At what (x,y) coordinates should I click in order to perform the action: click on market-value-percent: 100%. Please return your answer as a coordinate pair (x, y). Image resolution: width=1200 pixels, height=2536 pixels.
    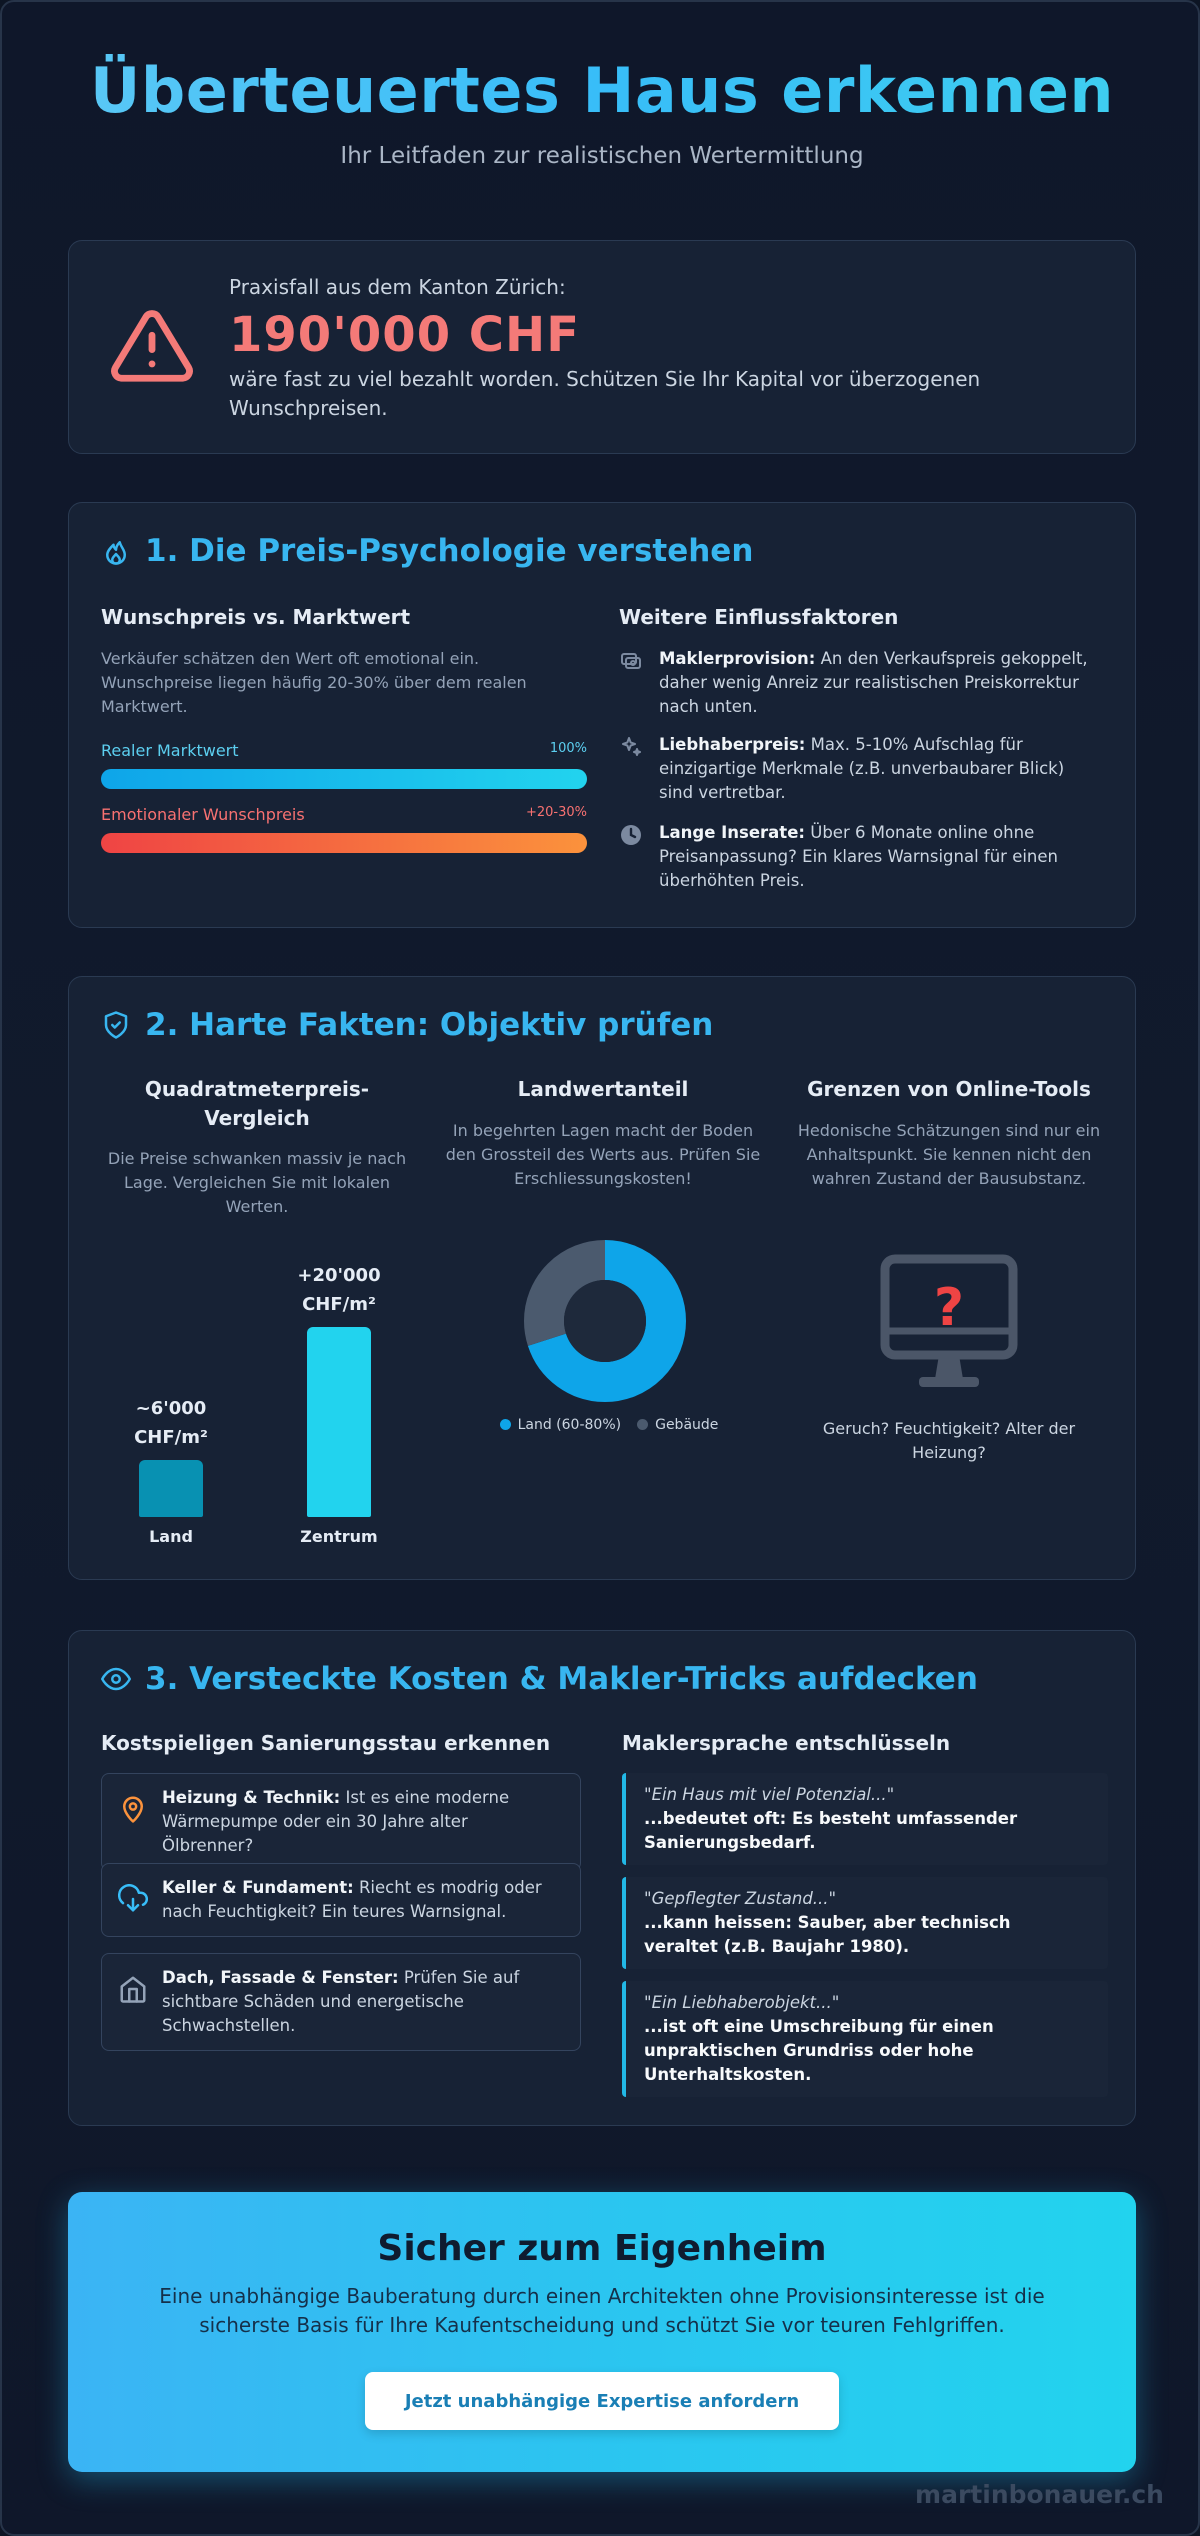
    Looking at the image, I should click on (568, 748).